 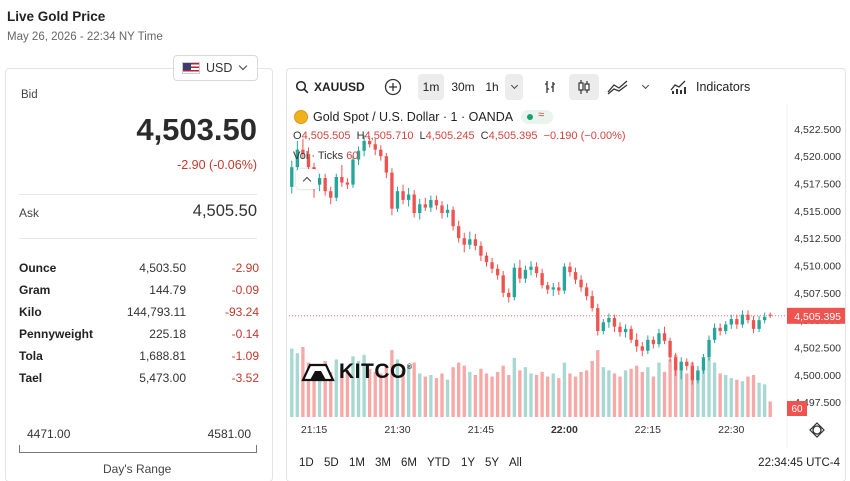 What do you see at coordinates (339, 87) in the screenshot?
I see `symbol-label: XAUUSD` at bounding box center [339, 87].